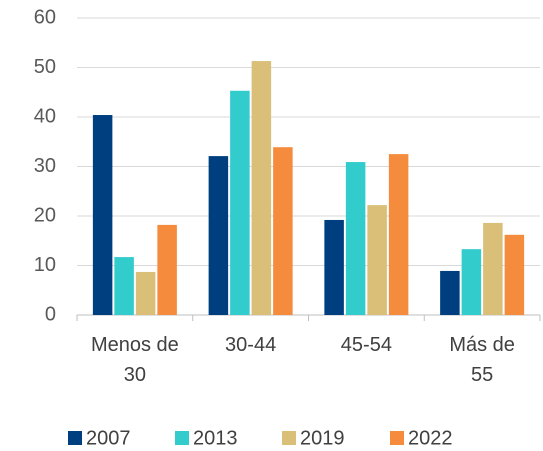  What do you see at coordinates (134, 360) in the screenshot?
I see `x-tick-label: Menos de 30` at bounding box center [134, 360].